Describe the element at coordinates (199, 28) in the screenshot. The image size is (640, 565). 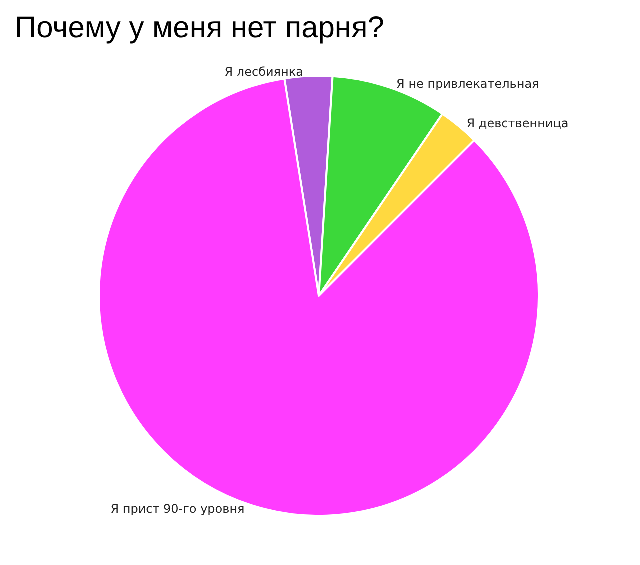
I see `chart-title: Почему у меня нет парня?` at that location.